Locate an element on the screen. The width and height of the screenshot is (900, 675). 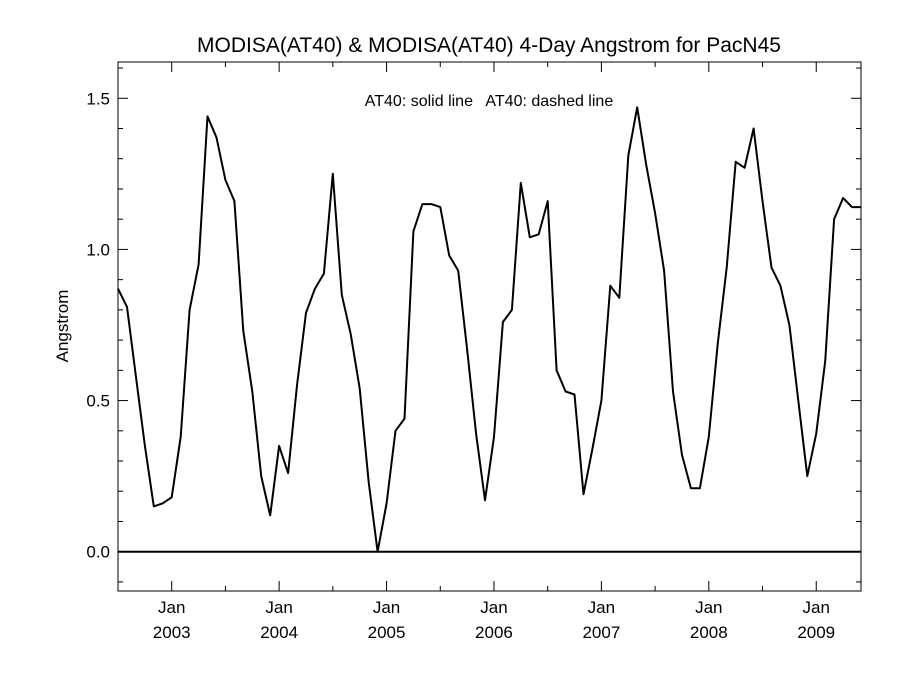
legend-text: AT40: solid line AT40: dashed line is located at coordinates (489, 101).